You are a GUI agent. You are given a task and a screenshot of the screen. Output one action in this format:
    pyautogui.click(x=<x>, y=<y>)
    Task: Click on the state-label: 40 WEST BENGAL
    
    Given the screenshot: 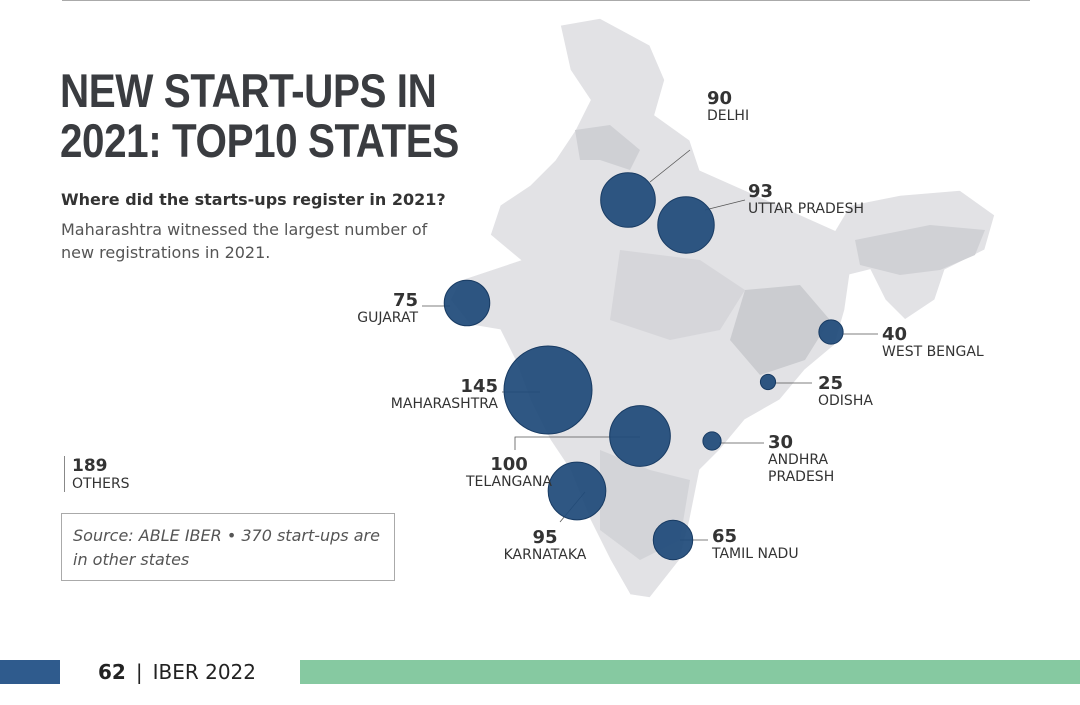 What is the action you would take?
    pyautogui.click(x=933, y=343)
    